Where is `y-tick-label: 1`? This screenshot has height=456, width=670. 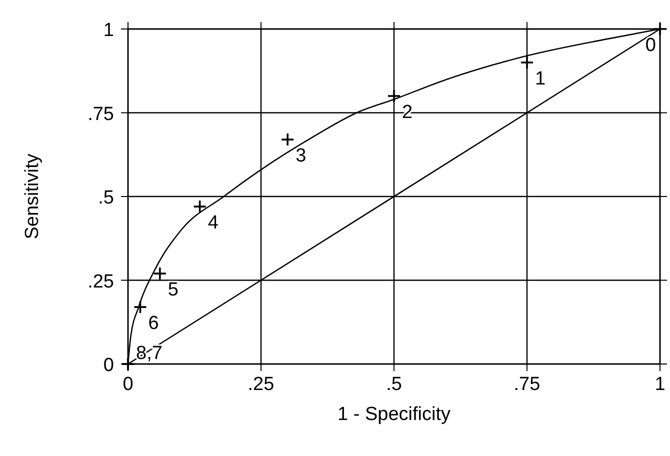 y-tick-label: 1 is located at coordinates (108, 30).